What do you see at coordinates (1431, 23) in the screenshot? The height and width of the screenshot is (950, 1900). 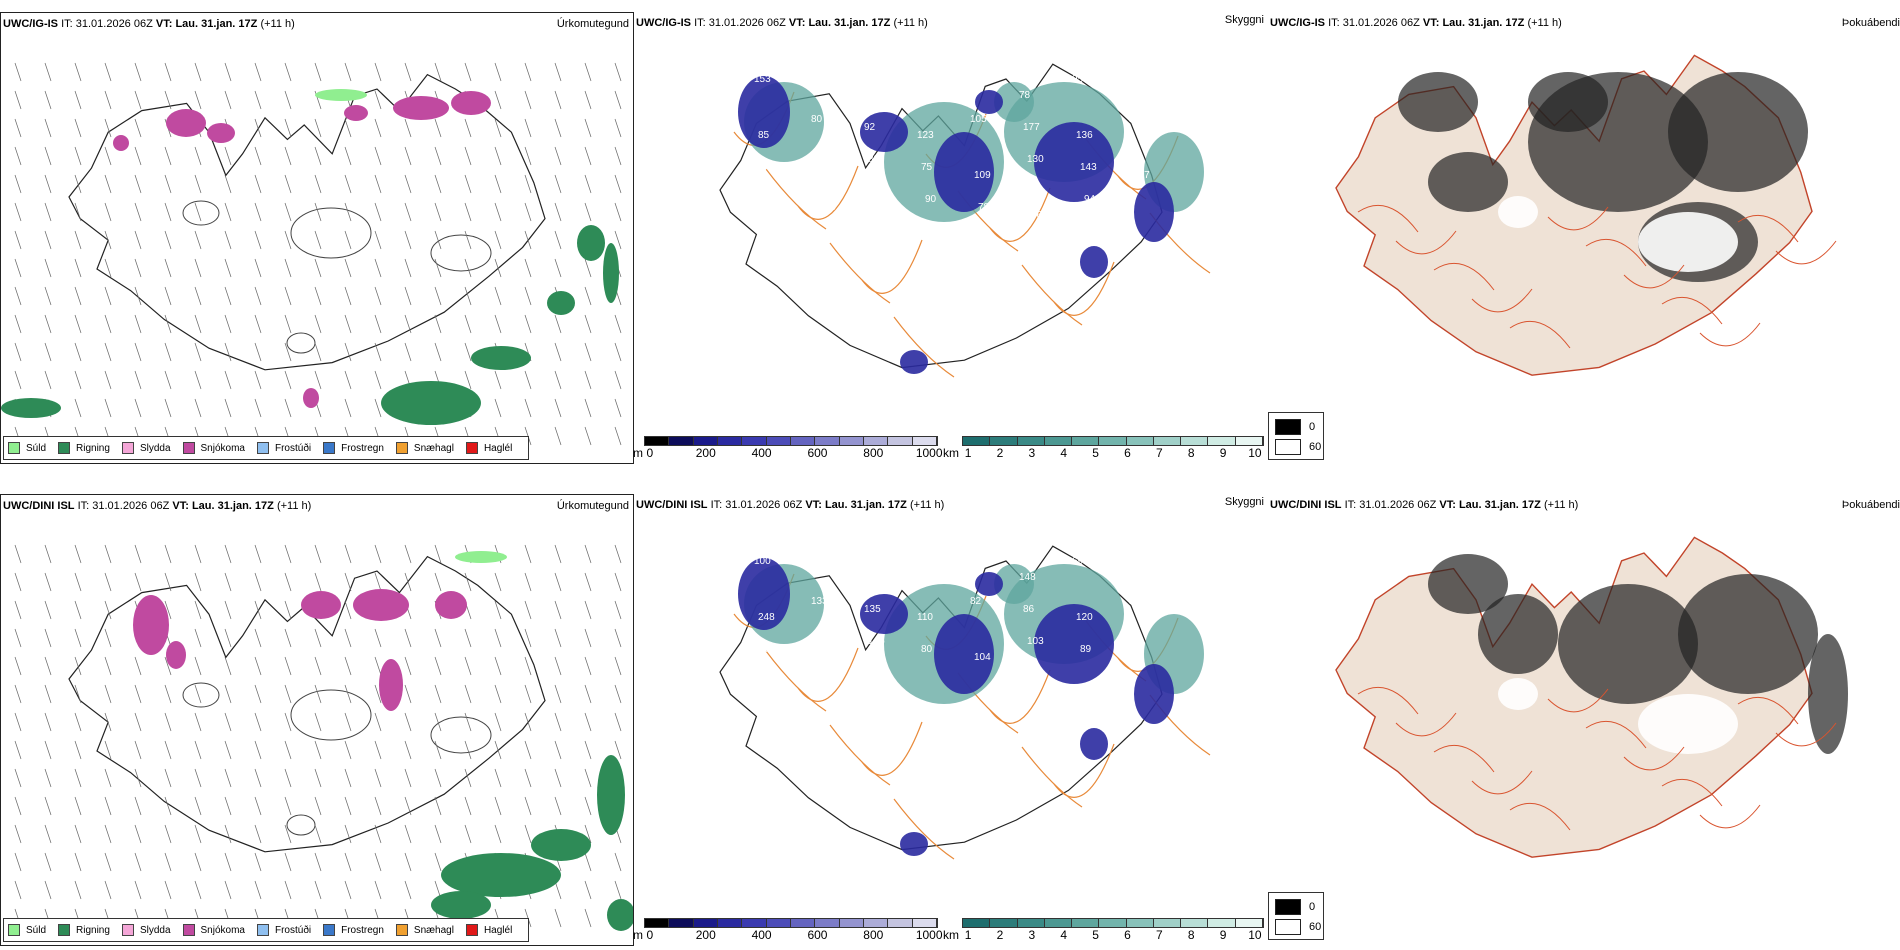 I see `vt-label: VT:` at bounding box center [1431, 23].